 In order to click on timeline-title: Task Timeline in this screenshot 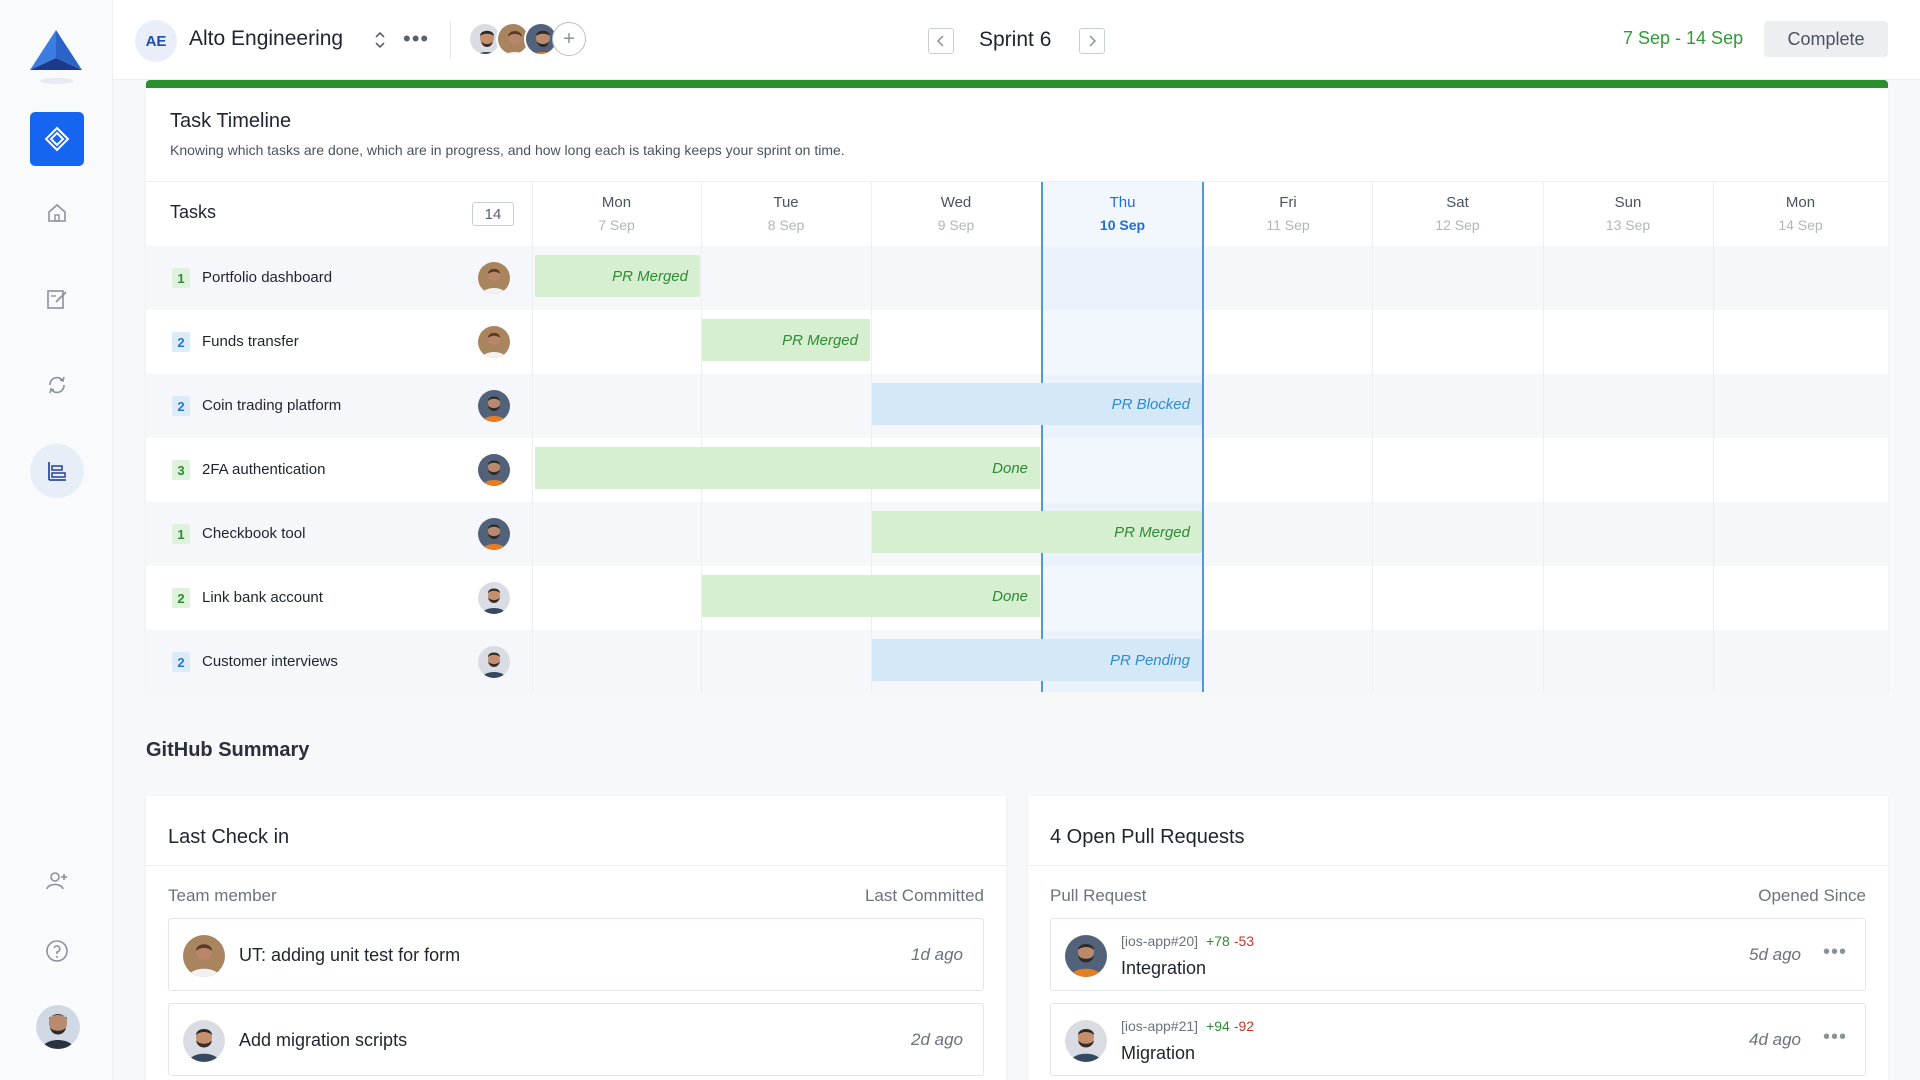, I will do `click(231, 121)`.